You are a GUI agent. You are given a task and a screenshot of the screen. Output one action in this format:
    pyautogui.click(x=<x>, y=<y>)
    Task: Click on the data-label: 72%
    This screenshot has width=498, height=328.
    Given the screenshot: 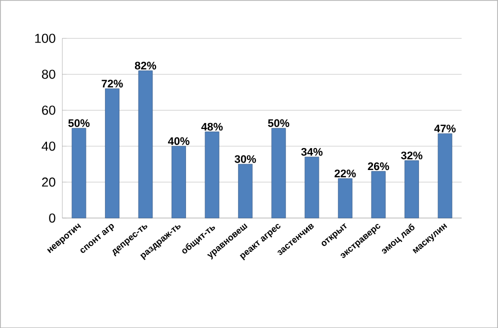 What is the action you would take?
    pyautogui.click(x=112, y=84)
    